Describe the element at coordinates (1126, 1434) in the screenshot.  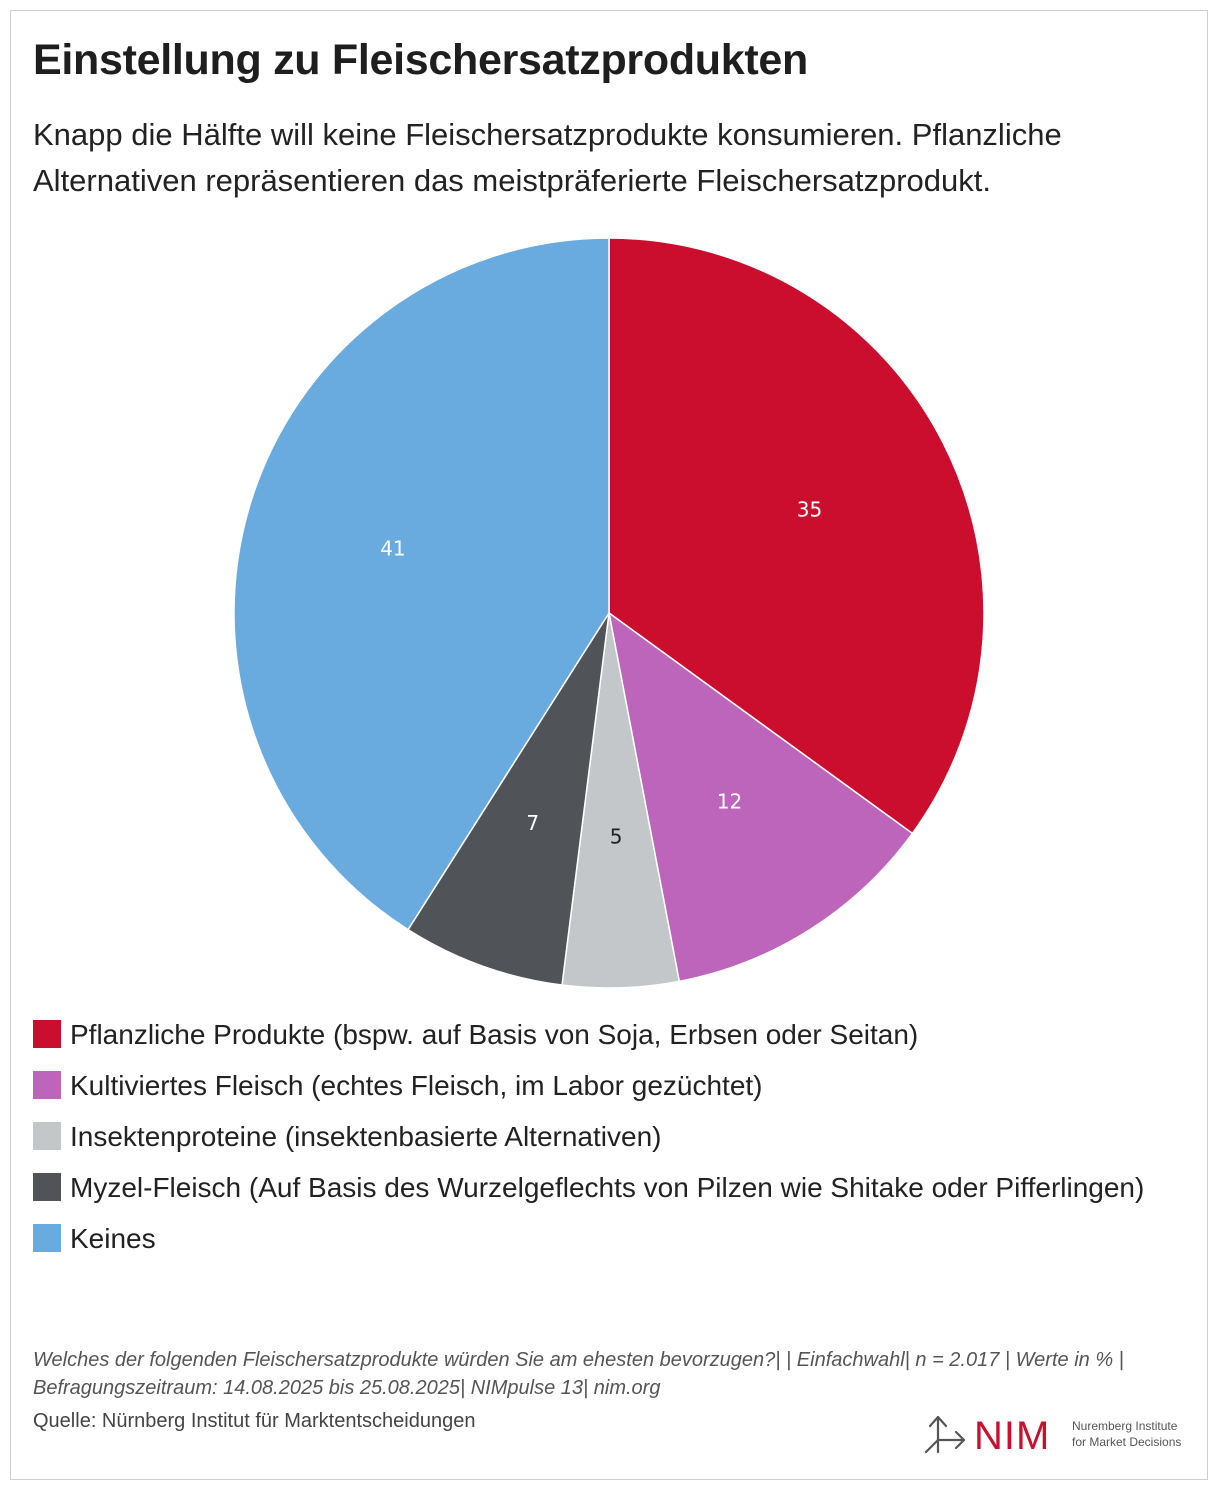
I see `logo-tagline: Nuremberg Institute for Market Decisions` at that location.